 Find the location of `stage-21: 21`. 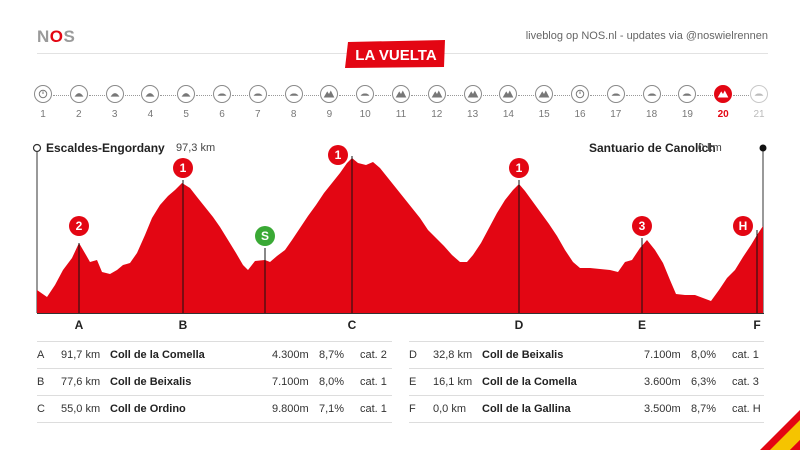

stage-21: 21 is located at coordinates (759, 102).